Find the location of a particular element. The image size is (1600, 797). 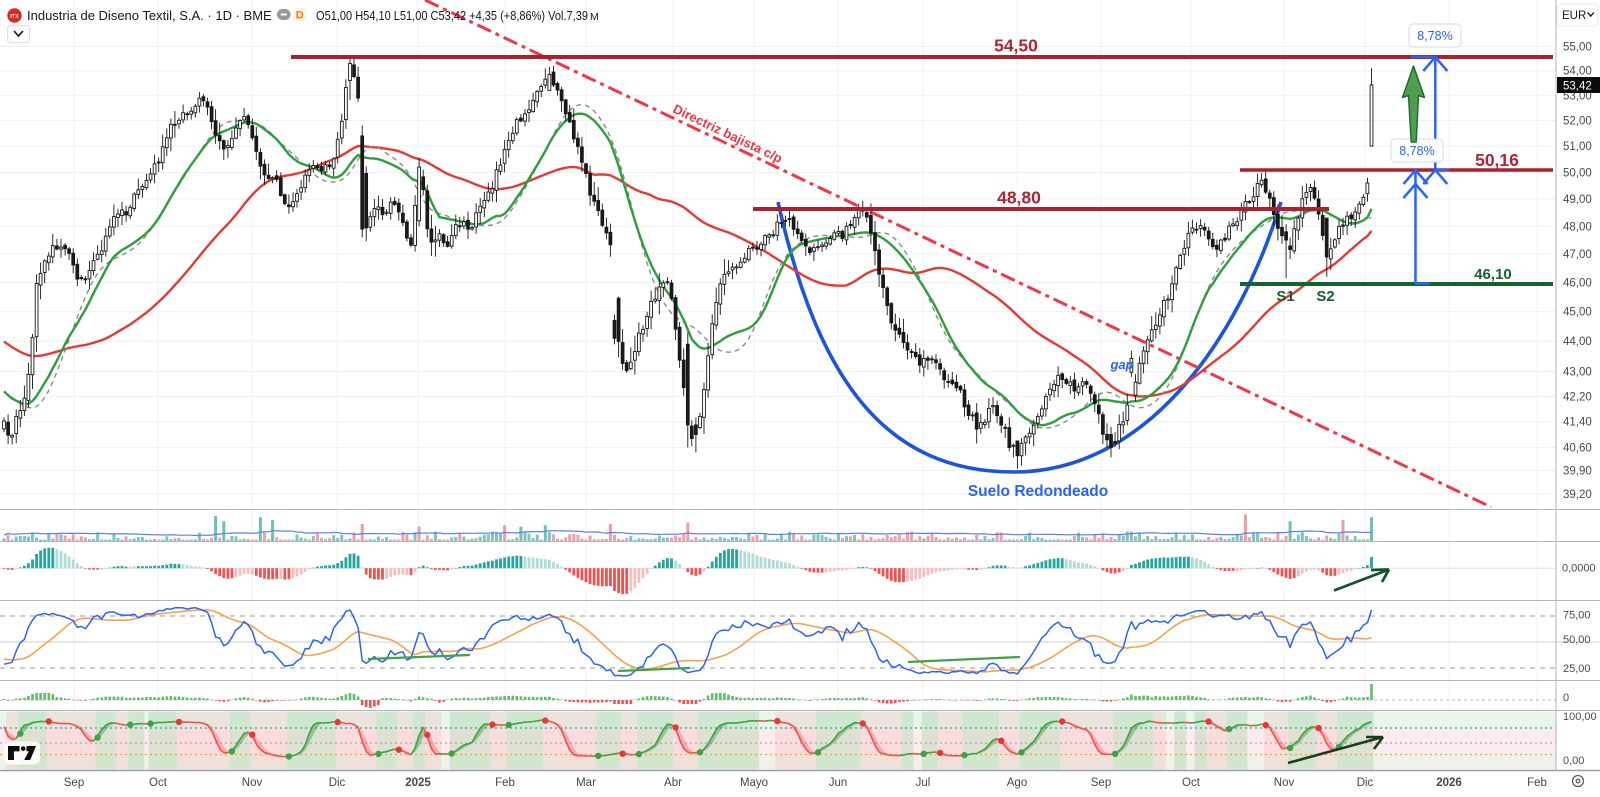

svg-text: 100,00 is located at coordinates (1580, 717).